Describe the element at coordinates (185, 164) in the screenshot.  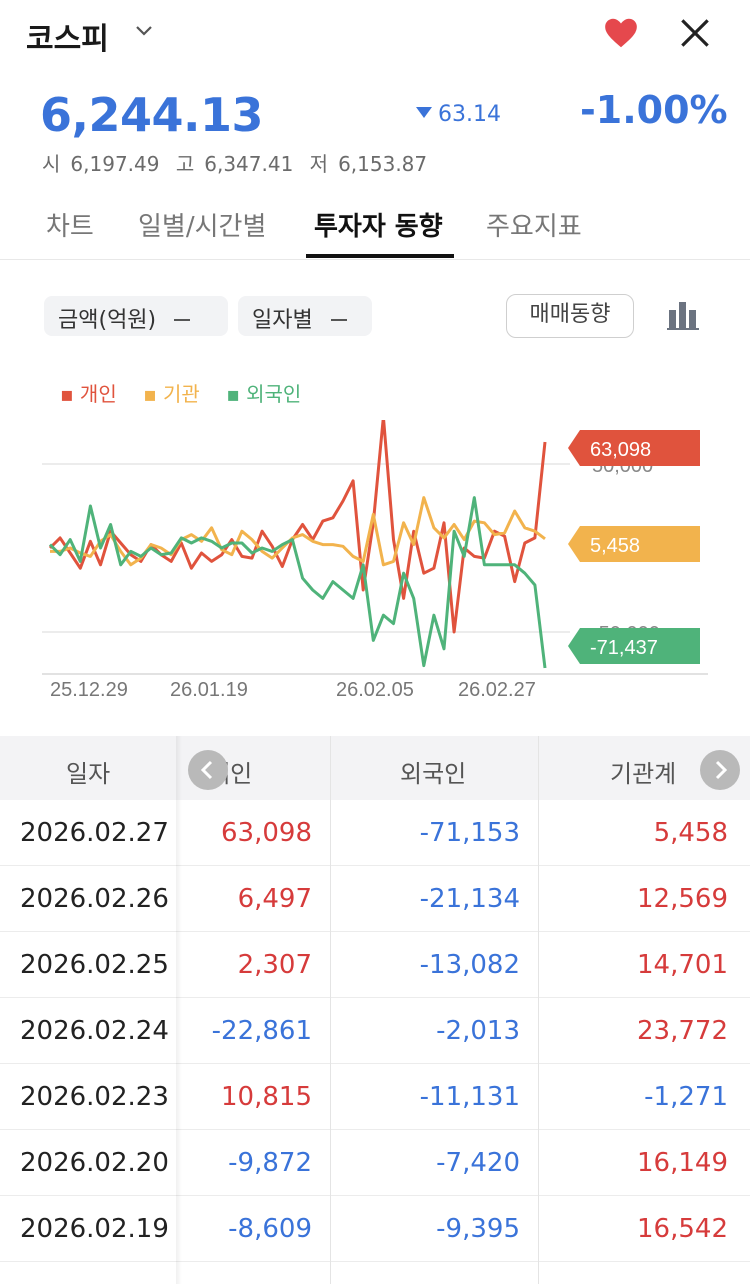
I see `high-label: 고` at that location.